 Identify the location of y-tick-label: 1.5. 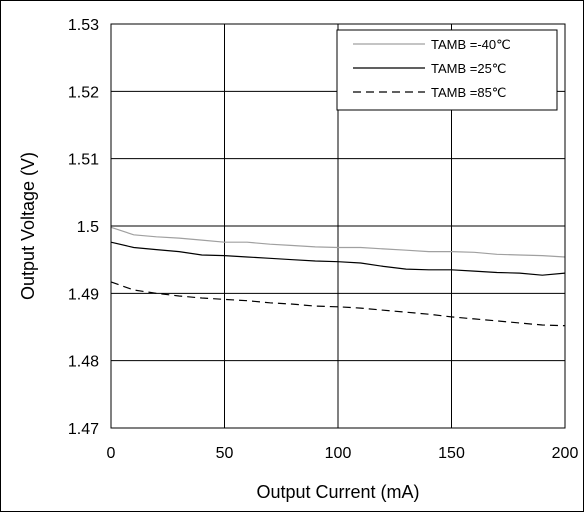
(88, 227).